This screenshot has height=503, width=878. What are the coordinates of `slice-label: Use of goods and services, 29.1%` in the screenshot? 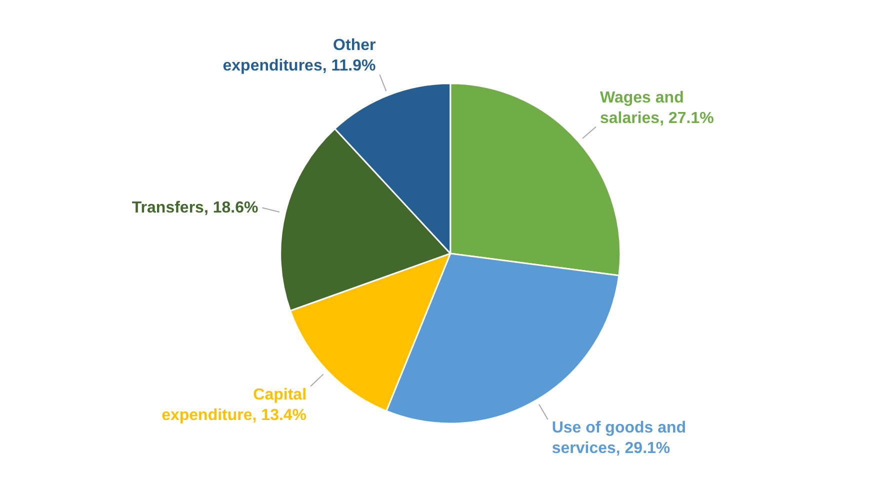 It's located at (619, 438).